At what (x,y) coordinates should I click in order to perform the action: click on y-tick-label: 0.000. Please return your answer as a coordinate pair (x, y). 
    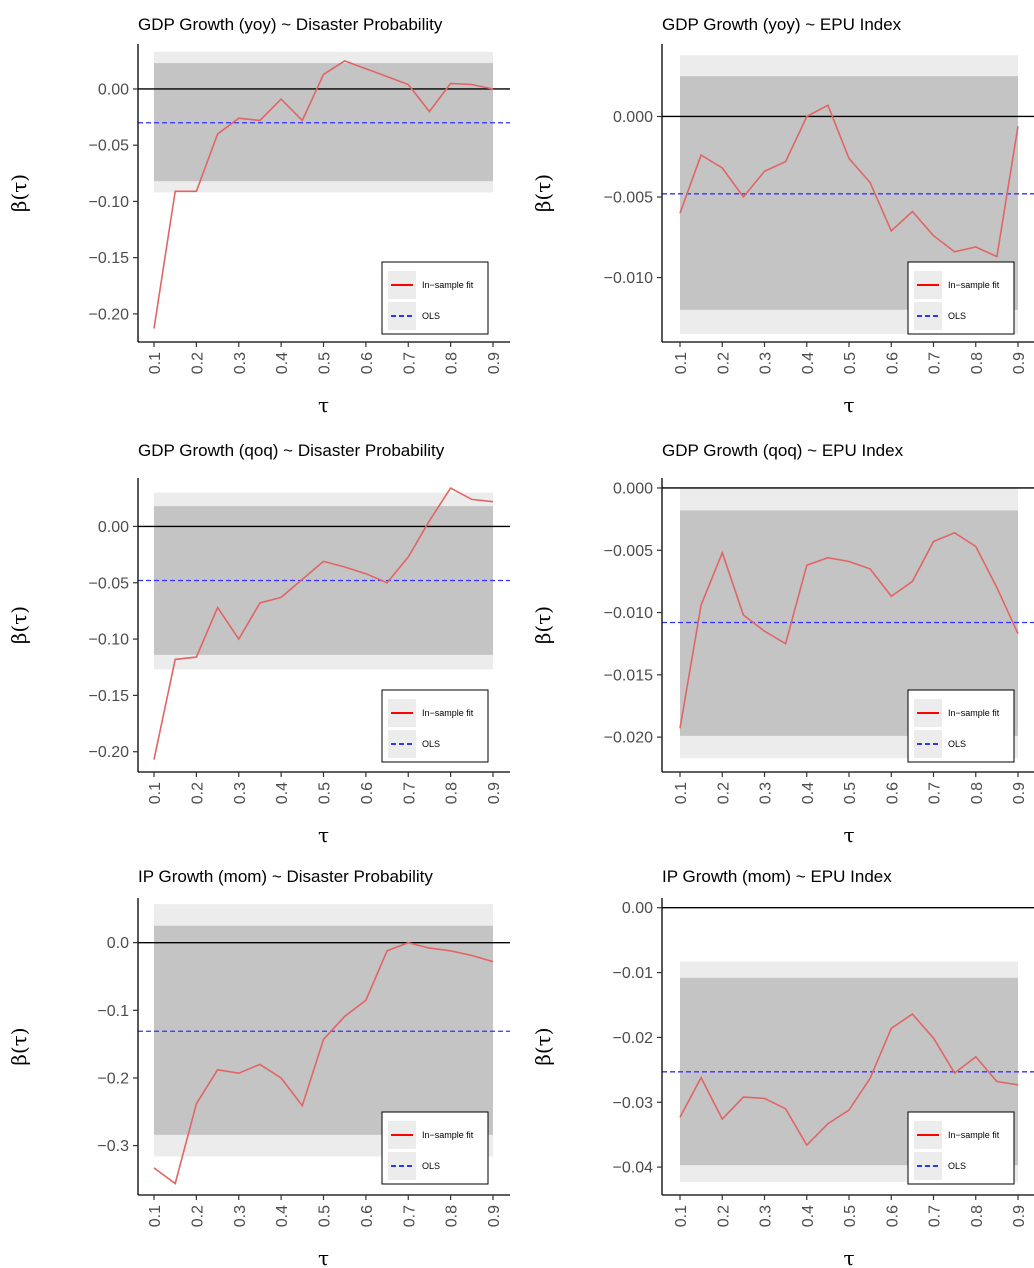
    Looking at the image, I should click on (633, 488).